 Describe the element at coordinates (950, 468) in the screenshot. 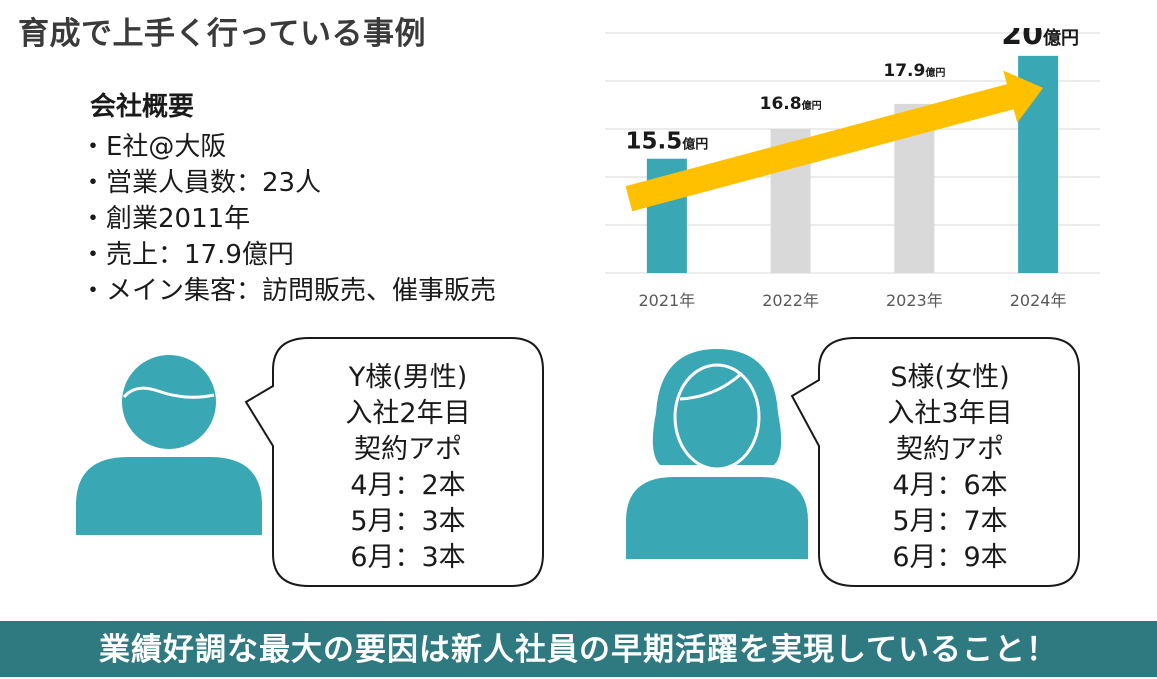

I see `case-female-text: S様(女性) 入社3年目 契約アポ 4月：6本 5月：7本 6月：9本` at that location.